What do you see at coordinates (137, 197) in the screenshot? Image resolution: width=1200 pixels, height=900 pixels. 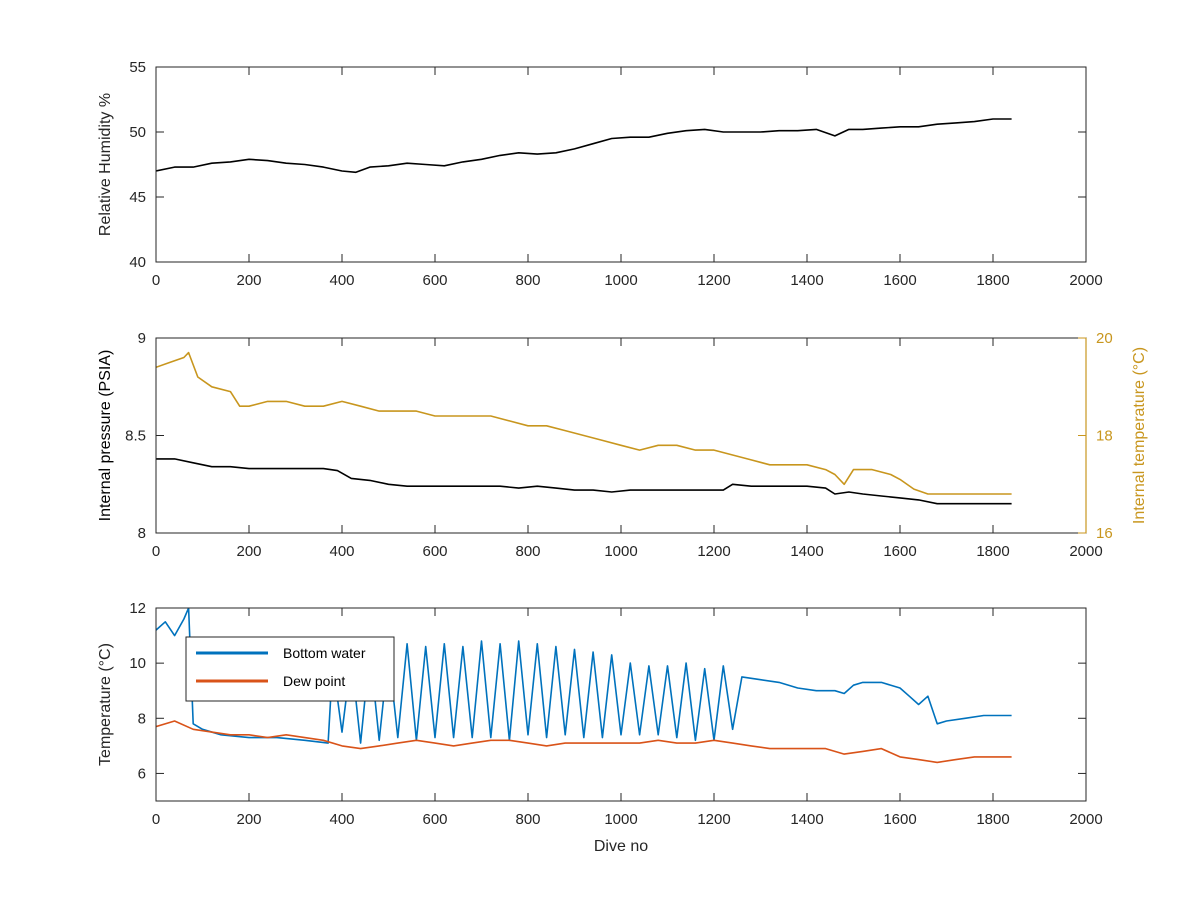 I see `y-tick-label: 45` at bounding box center [137, 197].